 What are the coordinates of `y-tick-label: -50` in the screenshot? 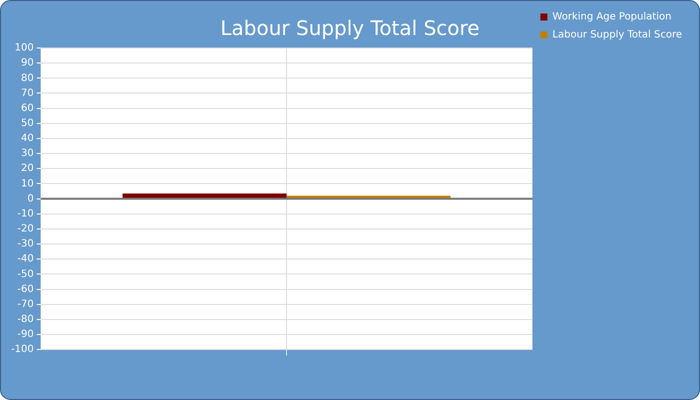 It's located at (25, 274).